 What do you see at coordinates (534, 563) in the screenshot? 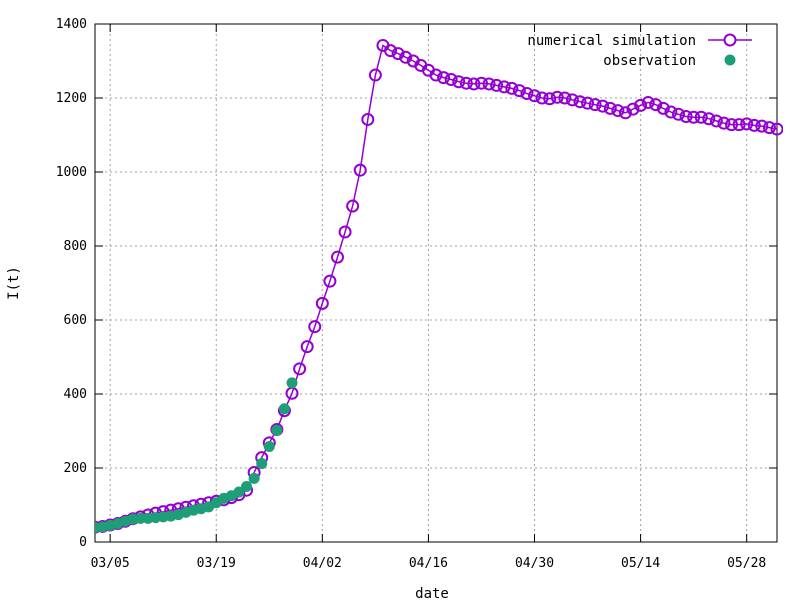
I see `x-tick-label: 04/30` at bounding box center [534, 563].